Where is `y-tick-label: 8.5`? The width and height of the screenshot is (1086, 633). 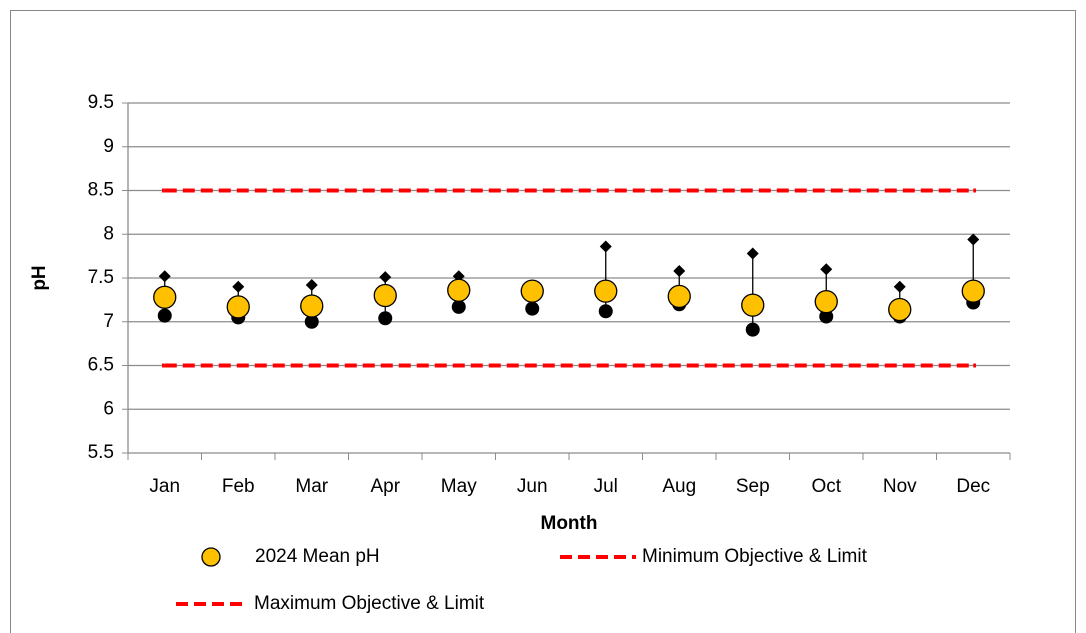
y-tick-label: 8.5 is located at coordinates (101, 190).